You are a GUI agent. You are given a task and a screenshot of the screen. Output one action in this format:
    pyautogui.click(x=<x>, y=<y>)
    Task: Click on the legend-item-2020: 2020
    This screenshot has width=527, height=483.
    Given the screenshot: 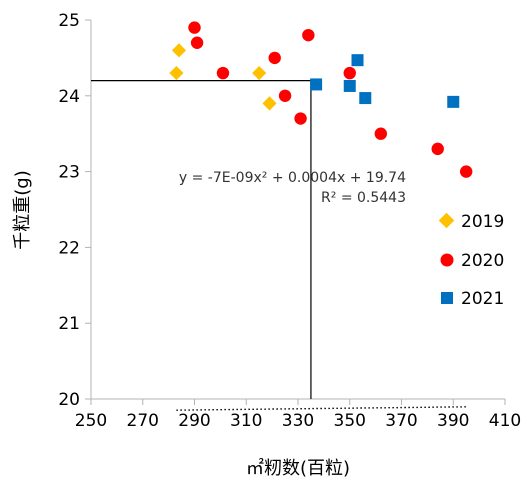 What is the action you would take?
    pyautogui.click(x=472, y=261)
    